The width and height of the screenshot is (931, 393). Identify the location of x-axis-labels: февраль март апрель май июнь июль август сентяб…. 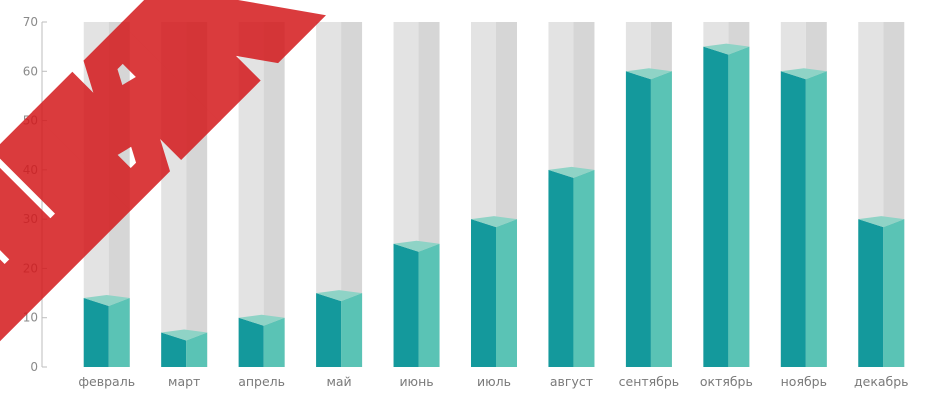
(493, 381).